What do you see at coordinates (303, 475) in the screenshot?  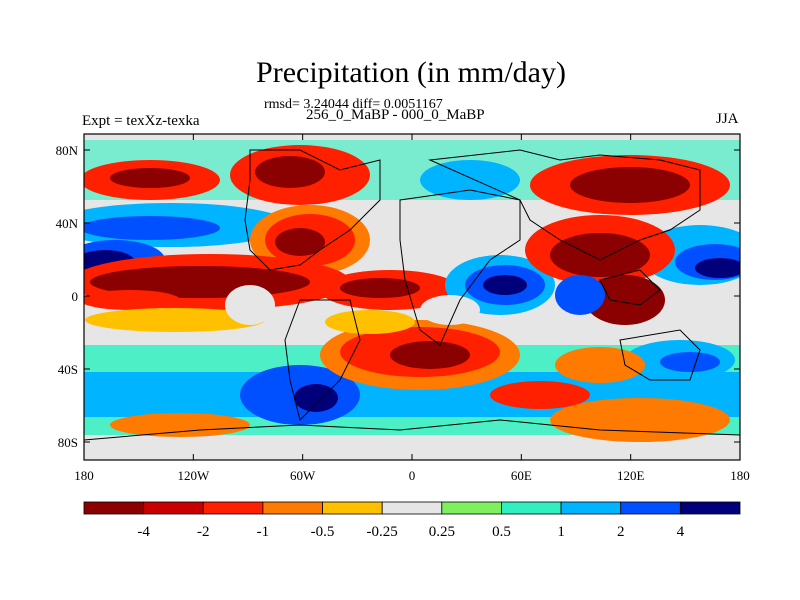 I see `x-tick-label: 60W` at bounding box center [303, 475].